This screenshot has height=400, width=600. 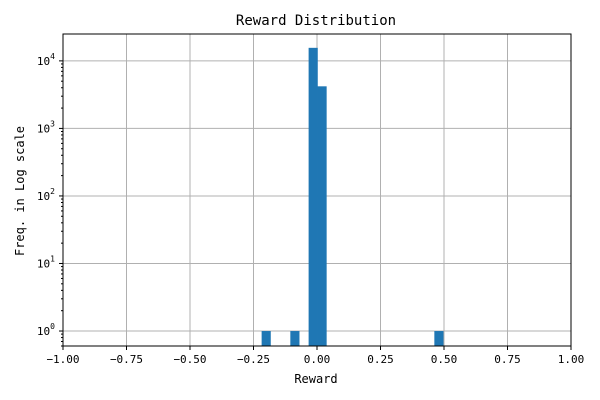 I want to click on y-tick-label: 10³, so click(x=46, y=127).